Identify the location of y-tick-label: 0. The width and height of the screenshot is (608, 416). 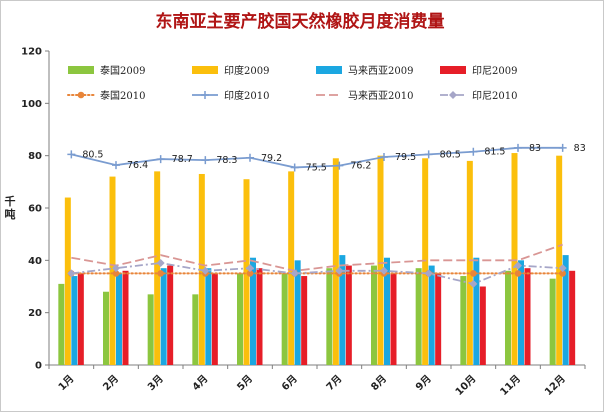
(38, 366).